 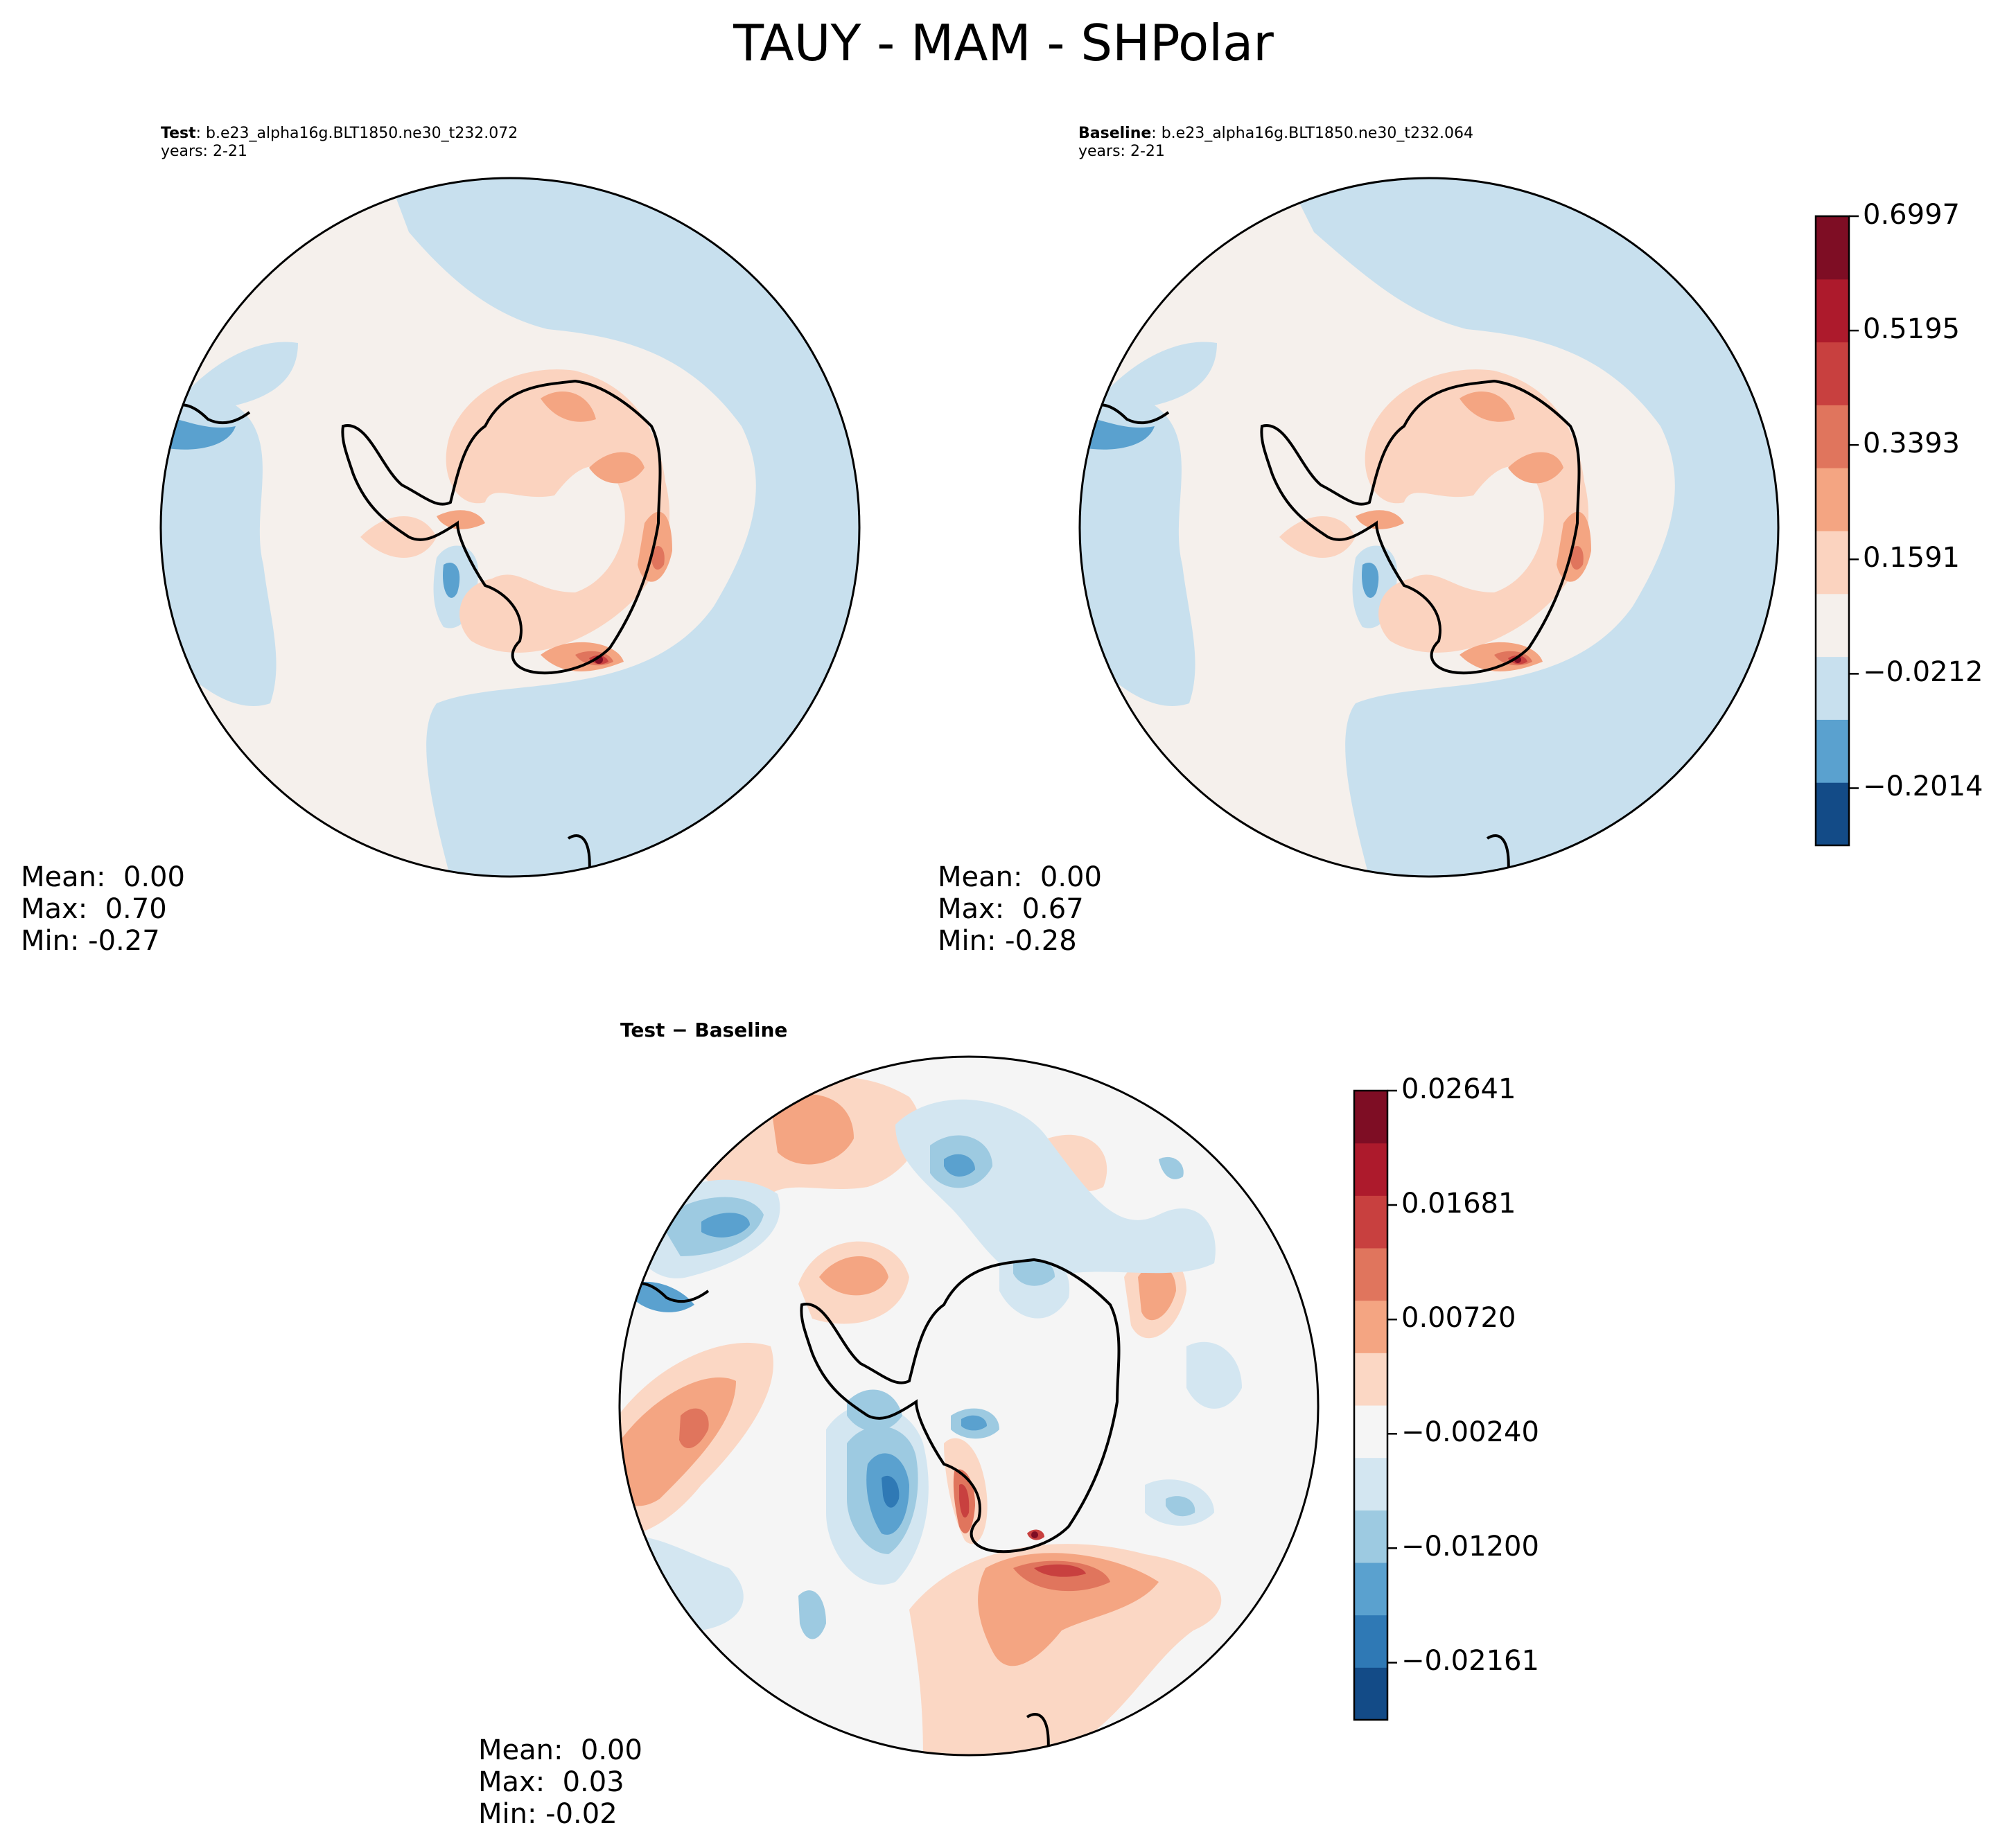 What do you see at coordinates (663, 1296) in the screenshot?
I see `diff-field-negative-sw-coast` at bounding box center [663, 1296].